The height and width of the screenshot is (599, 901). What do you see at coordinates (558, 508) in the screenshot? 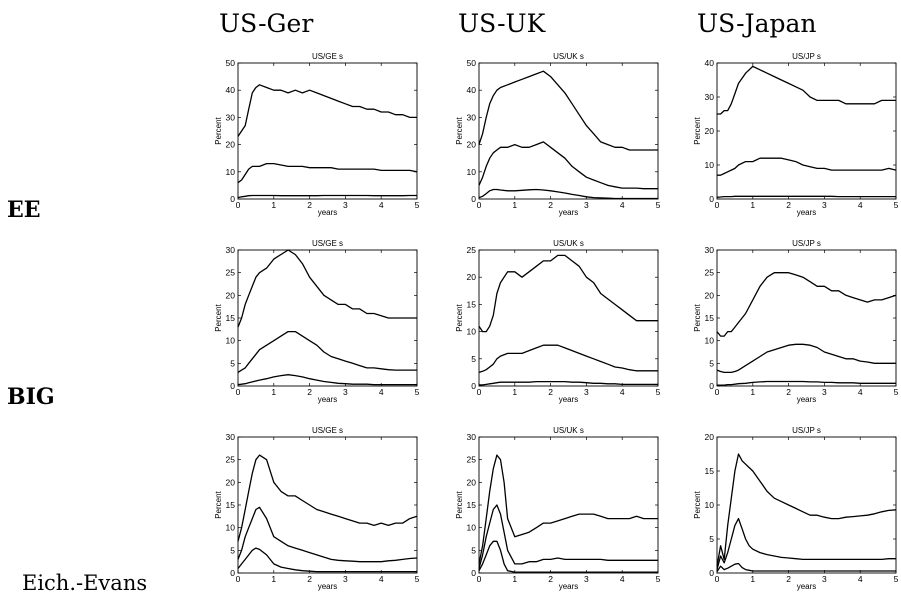
I see `panel-r2-c1: US/UK s 0 1 2 3 4 5 0 5 10 15 20 25 30 years Percent` at bounding box center [558, 508].